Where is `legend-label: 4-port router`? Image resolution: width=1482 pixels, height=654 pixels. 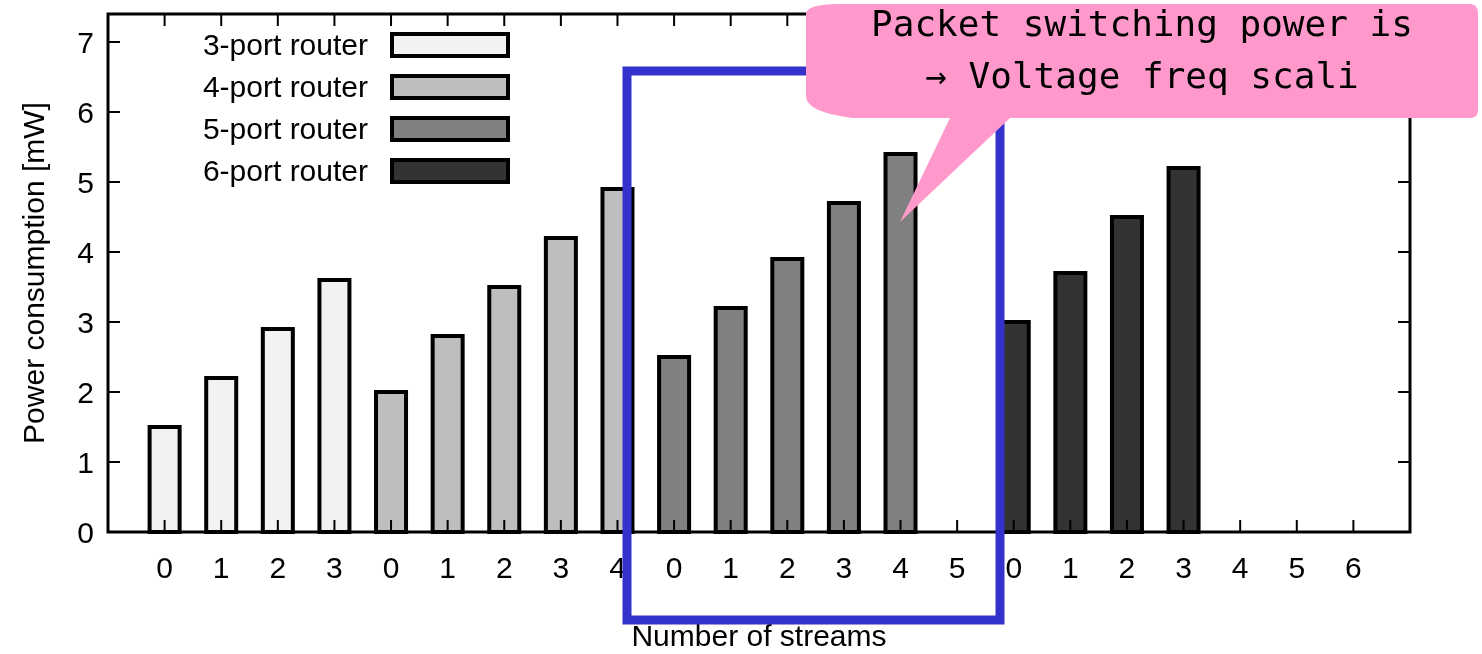 legend-label: 4-port router is located at coordinates (285, 86).